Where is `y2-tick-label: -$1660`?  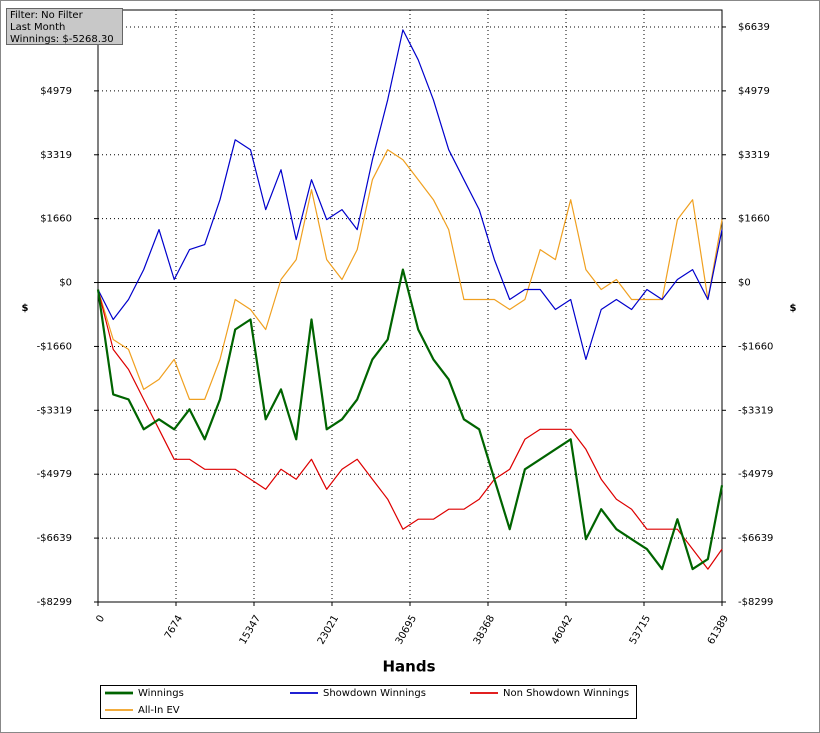
y2-tick-label: -$1660 is located at coordinates (755, 346).